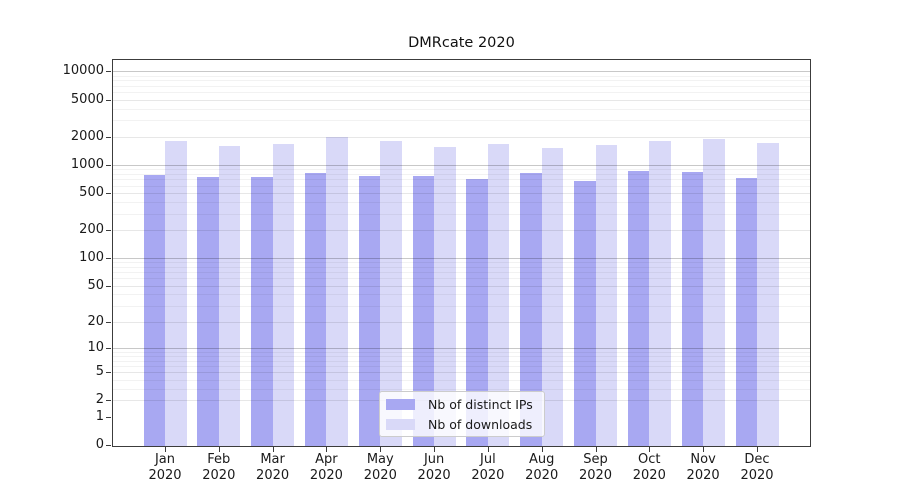 This screenshot has width=900, height=500. Describe the element at coordinates (400, 424) in the screenshot. I see `legend-swatch-downloads` at that location.